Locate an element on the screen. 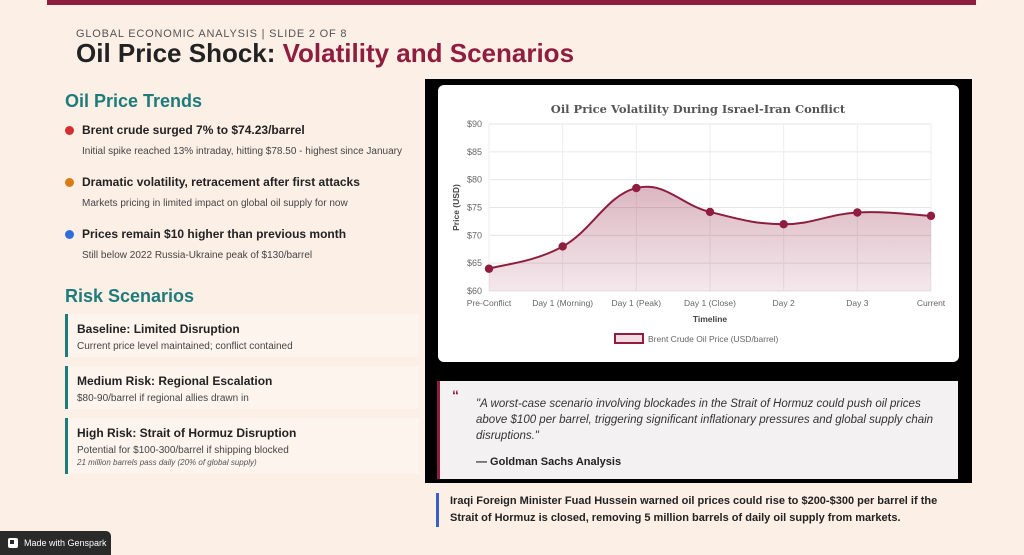 This screenshot has height=555, width=1024. risk-title: High Risk: Strait of Hormuz Disruption is located at coordinates (187, 433).